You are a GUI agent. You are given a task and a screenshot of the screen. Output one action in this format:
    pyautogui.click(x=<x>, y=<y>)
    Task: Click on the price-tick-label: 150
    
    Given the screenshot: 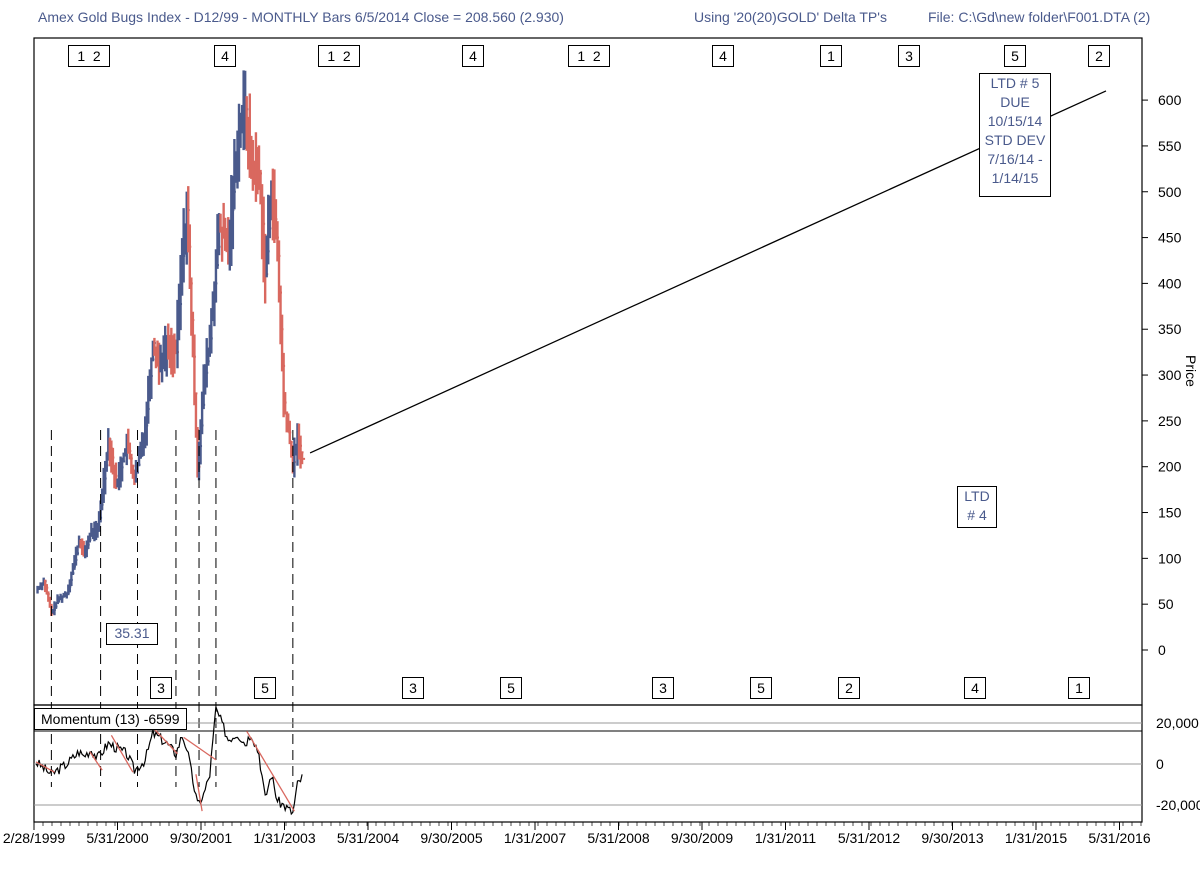 What is the action you would take?
    pyautogui.click(x=1170, y=513)
    